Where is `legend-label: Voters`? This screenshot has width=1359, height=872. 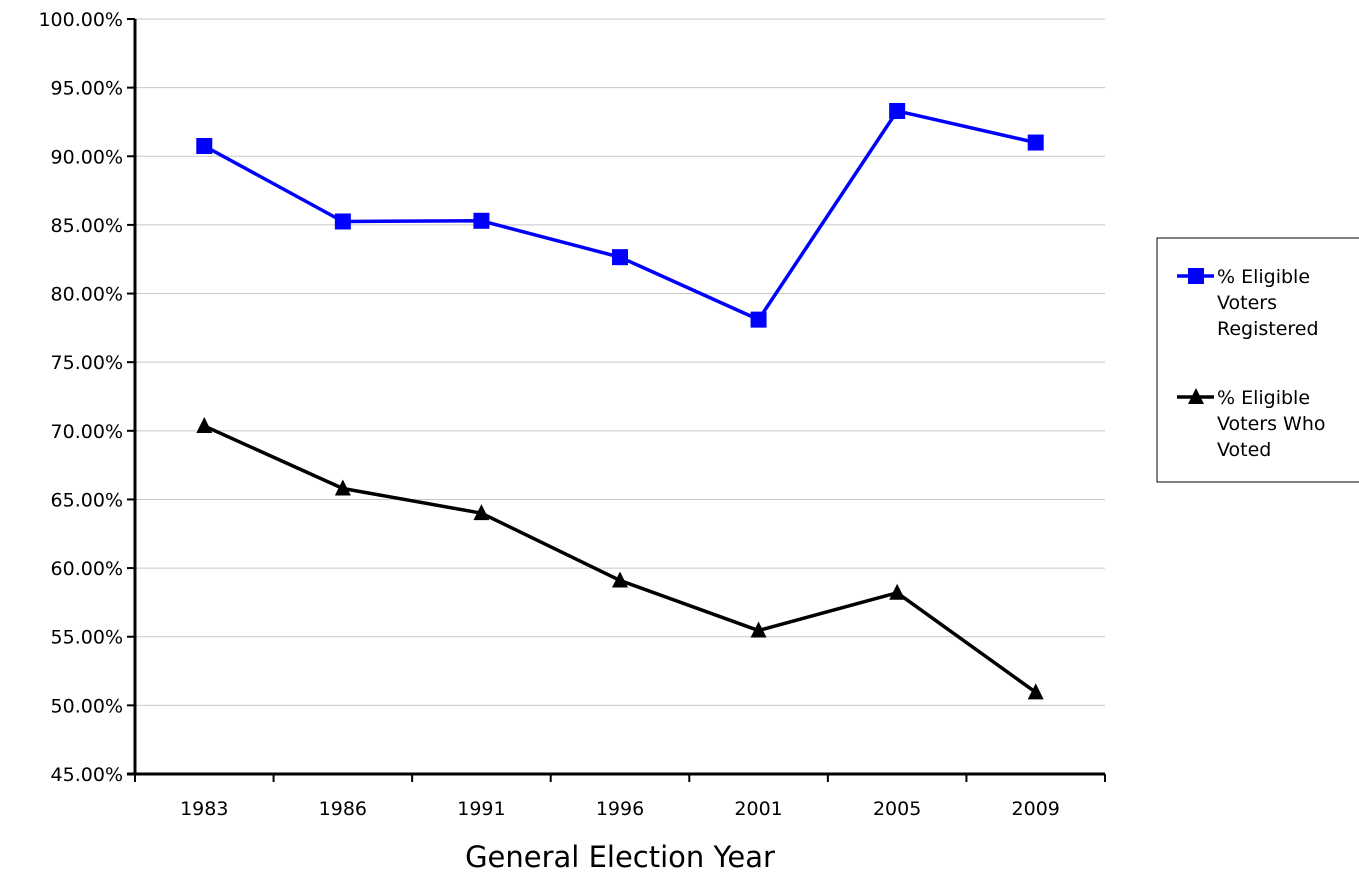
legend-label: Voters is located at coordinates (1247, 303).